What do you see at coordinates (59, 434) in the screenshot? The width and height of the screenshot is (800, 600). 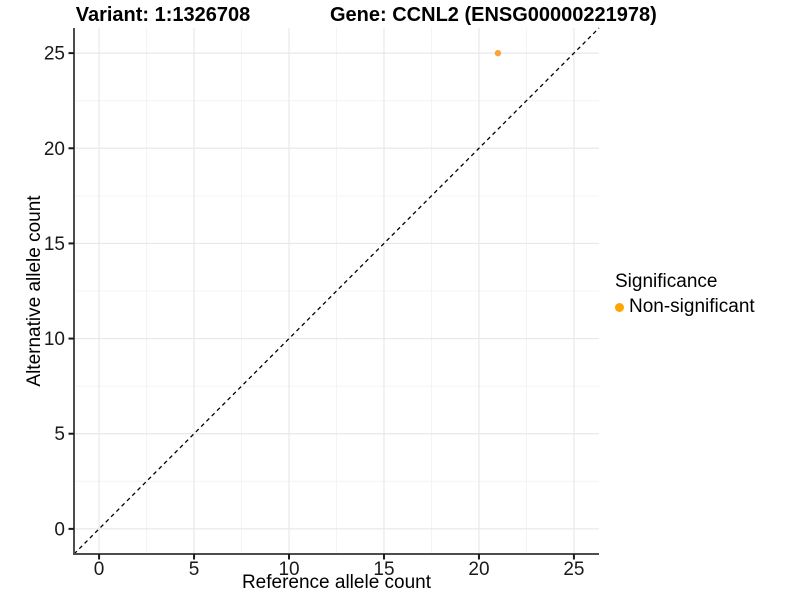 I see `y-tick-label: 5` at bounding box center [59, 434].